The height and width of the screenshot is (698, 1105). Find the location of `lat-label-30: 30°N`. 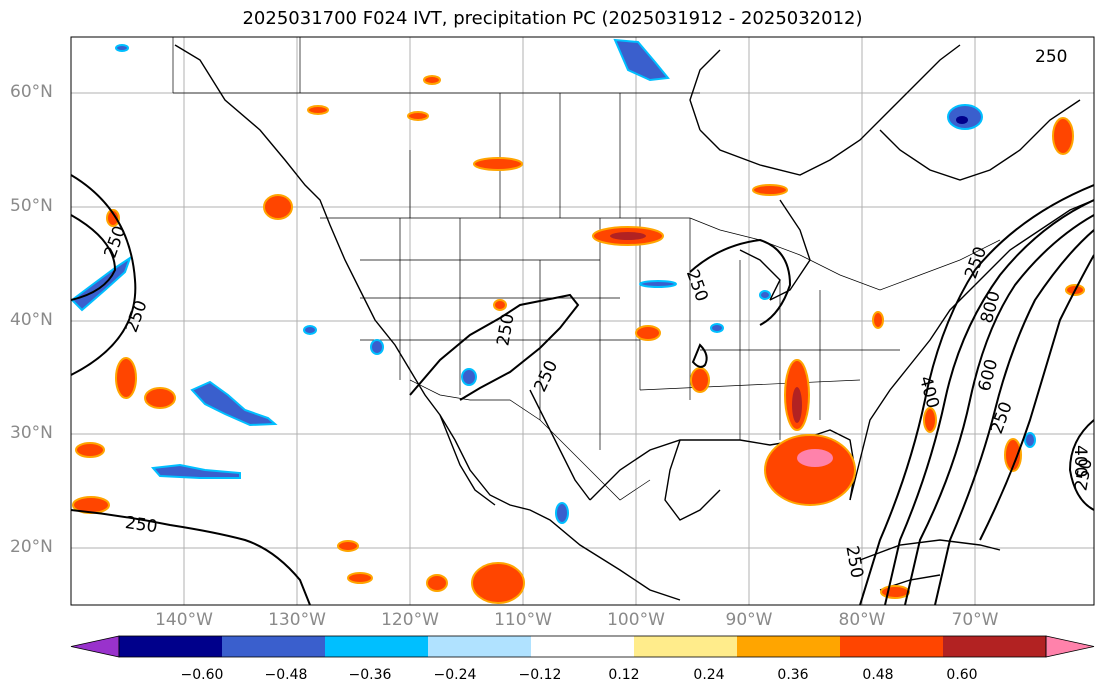

lat-label-30: 30°N is located at coordinates (31, 433).